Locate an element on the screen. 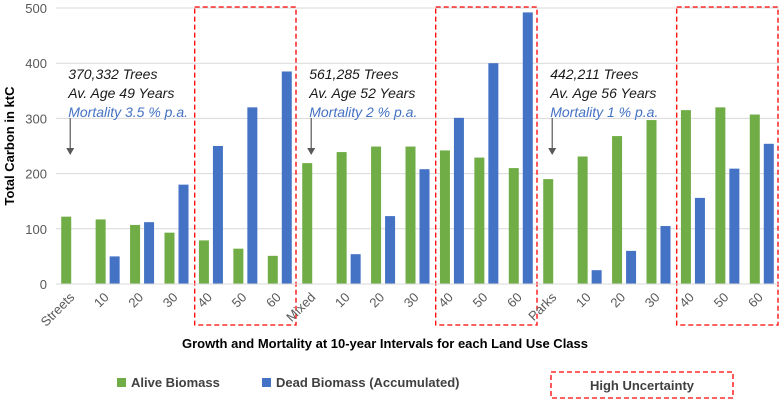  annotation-line: Mortality 3.5 % p.a. is located at coordinates (128, 112).